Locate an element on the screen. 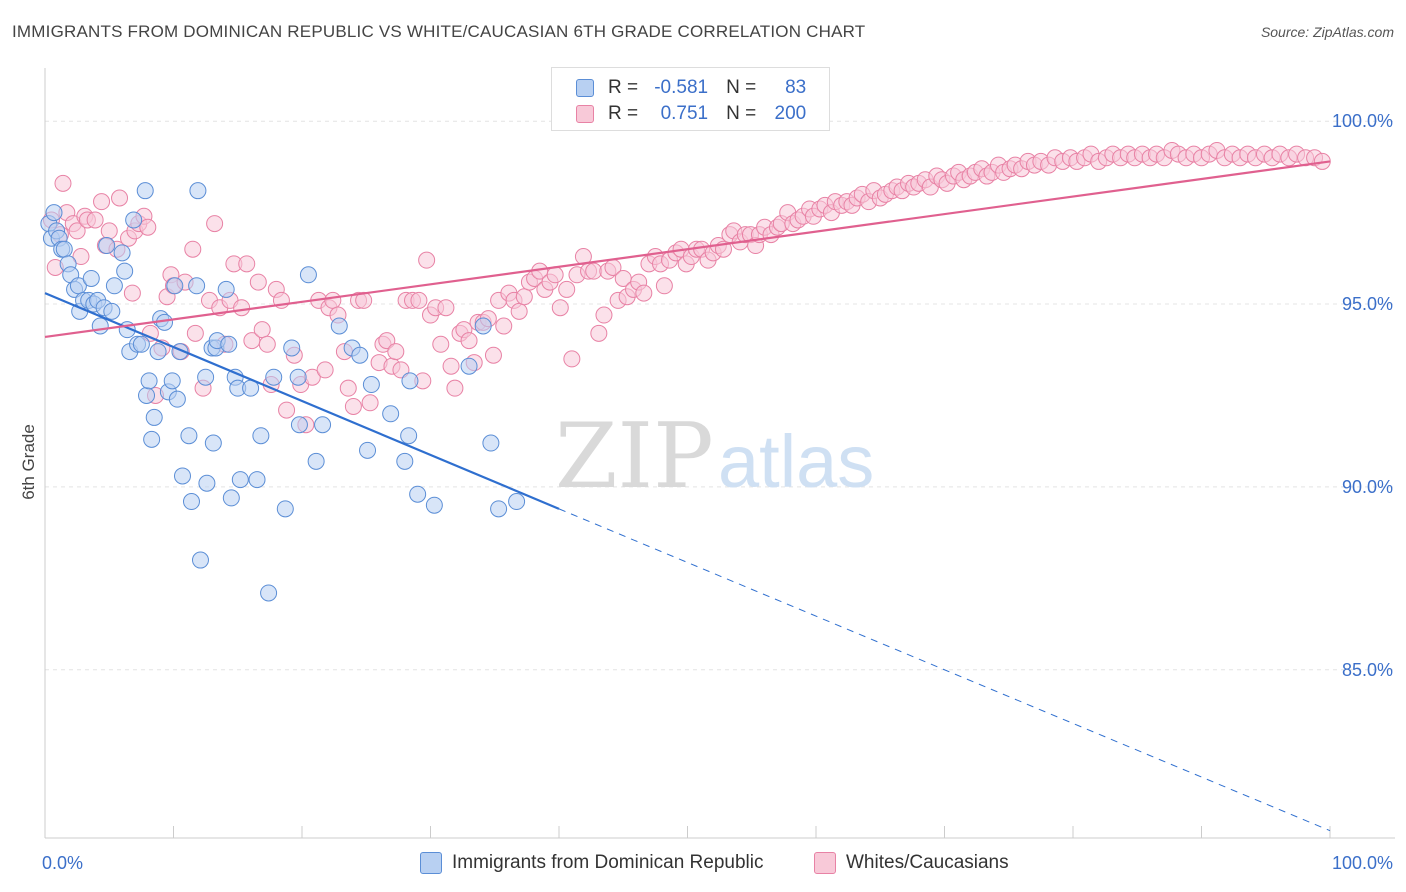 This screenshot has width=1406, height=892. y-axis-label: 6th Grade is located at coordinates (28, 462).